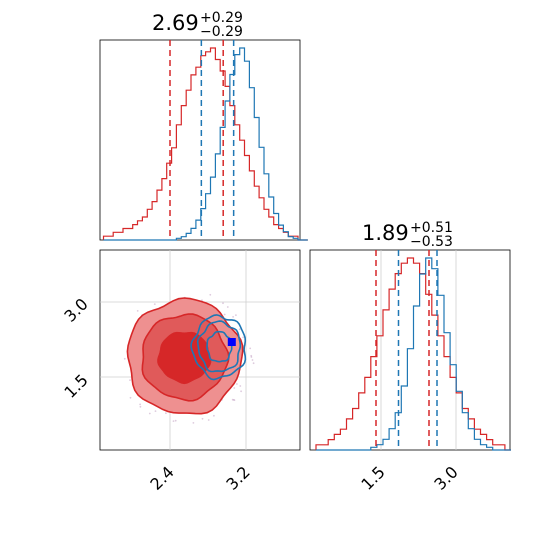 The image size is (550, 550). I want to click on x-tick-label: 3.2, so click(237, 477).